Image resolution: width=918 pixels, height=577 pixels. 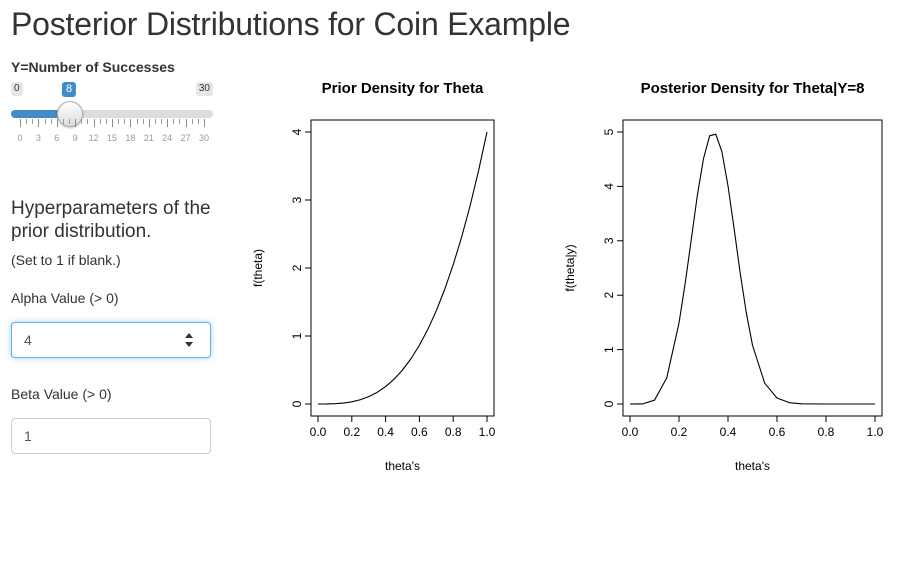 What do you see at coordinates (189, 340) in the screenshot?
I see `alpha-spinner-icon` at bounding box center [189, 340].